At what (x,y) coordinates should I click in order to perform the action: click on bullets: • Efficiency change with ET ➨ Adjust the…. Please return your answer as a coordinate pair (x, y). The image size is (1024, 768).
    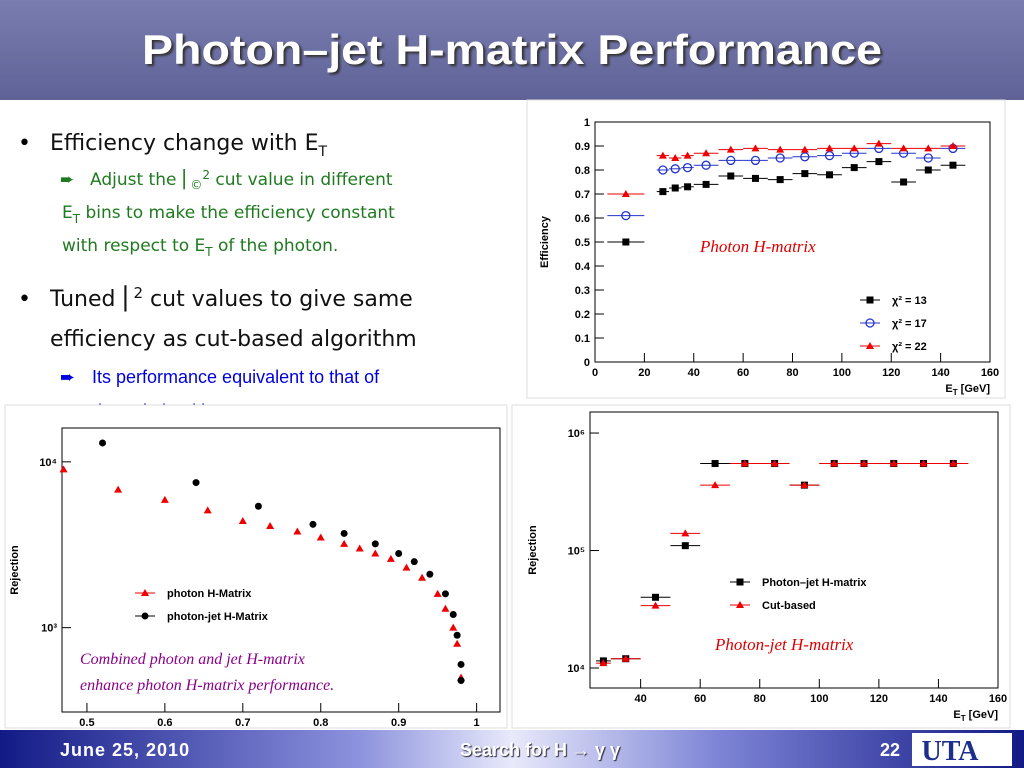
    Looking at the image, I should click on (217, 276).